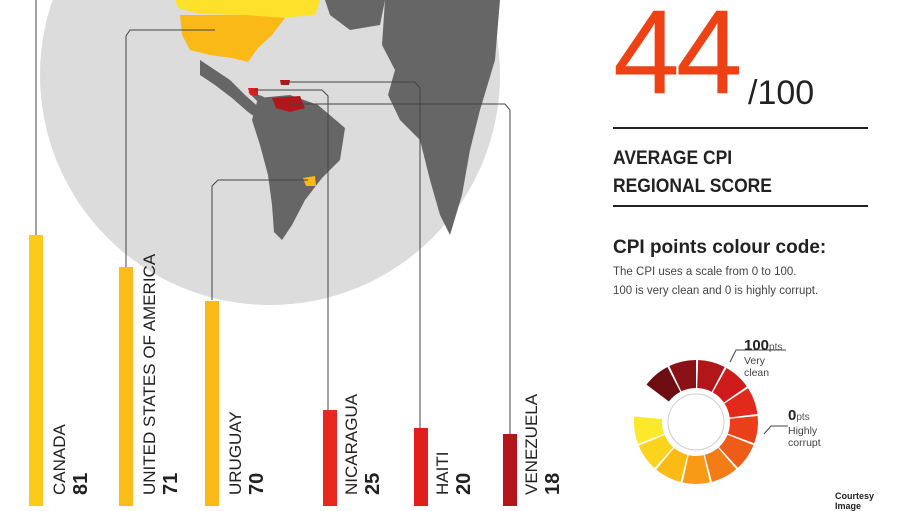  Describe the element at coordinates (355, 15) in the screenshot. I see `greenland-landmass` at that location.